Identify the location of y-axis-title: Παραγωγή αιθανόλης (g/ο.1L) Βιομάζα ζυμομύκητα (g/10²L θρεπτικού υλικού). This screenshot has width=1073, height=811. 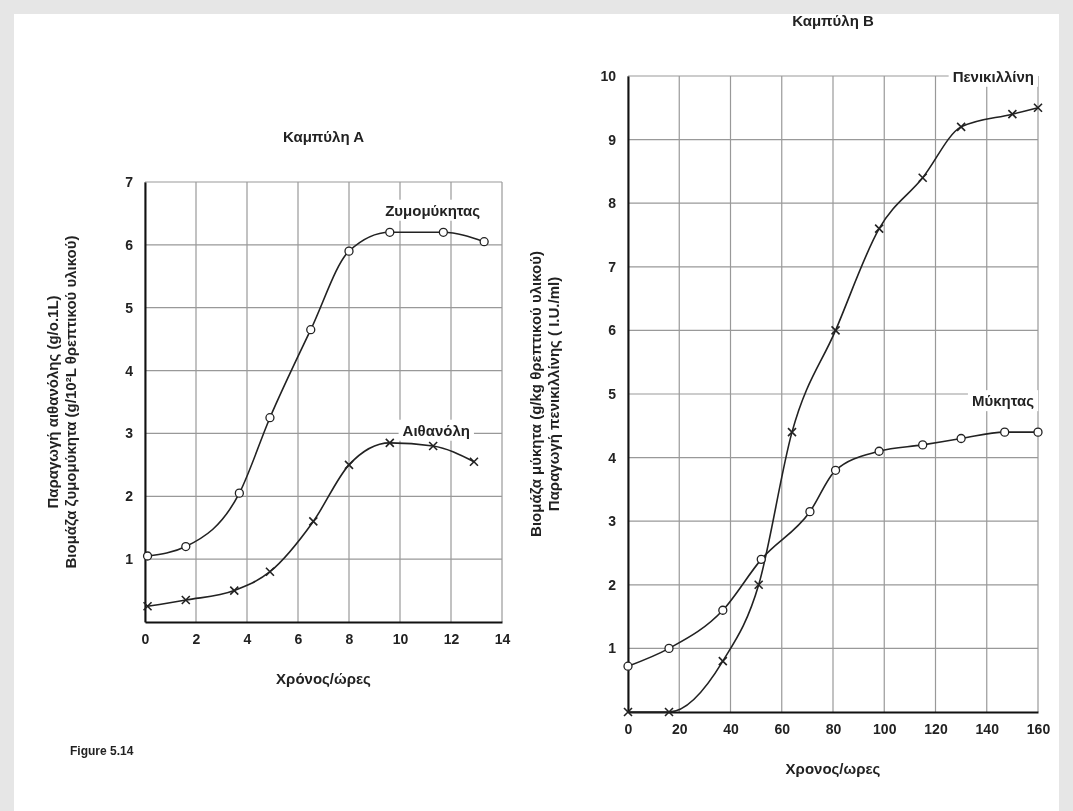
(61, 402).